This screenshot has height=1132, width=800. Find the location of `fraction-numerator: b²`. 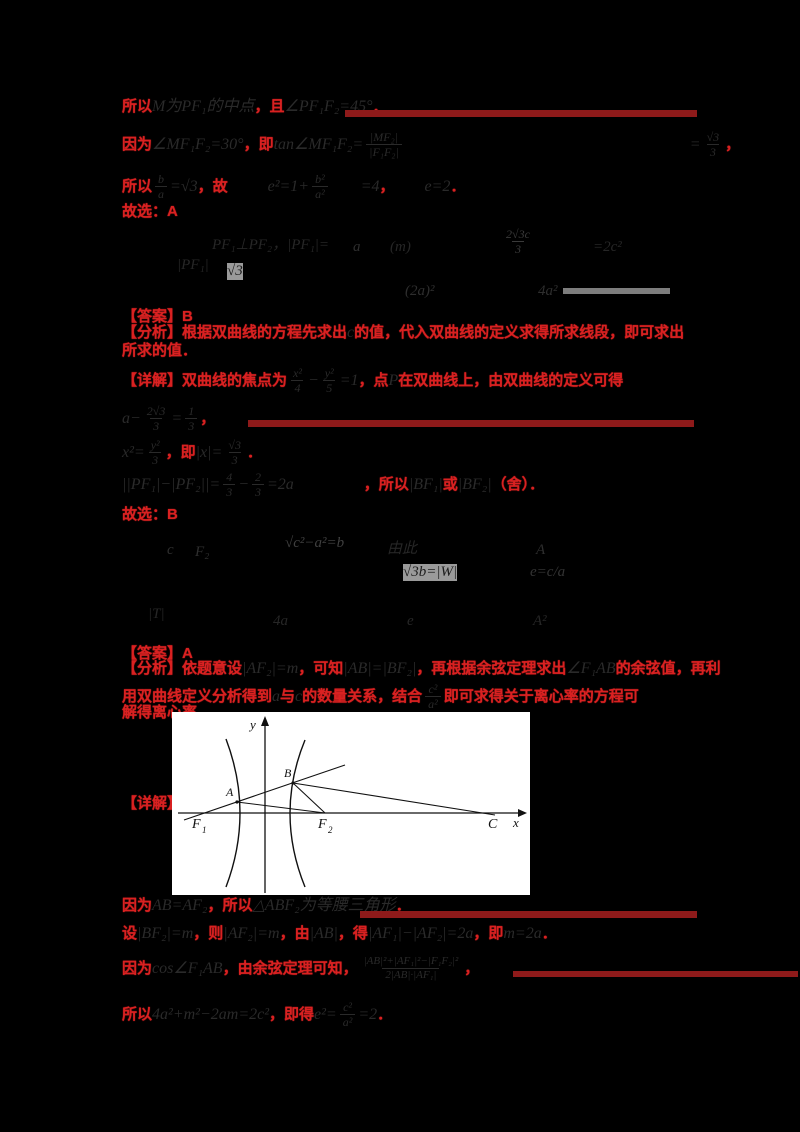

fraction-numerator: b² is located at coordinates (320, 179).